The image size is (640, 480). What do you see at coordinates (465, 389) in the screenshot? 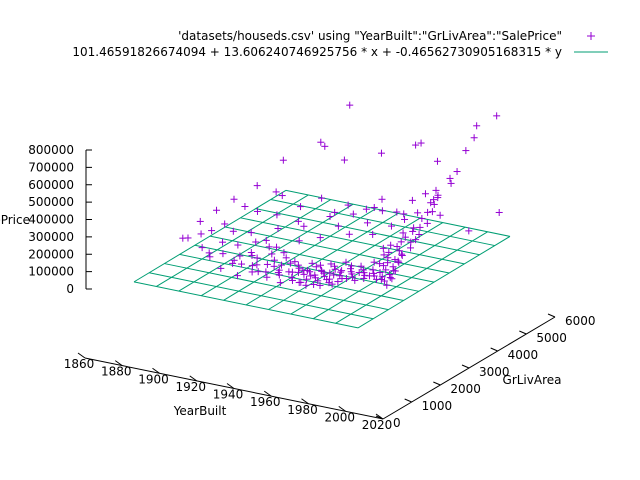
I see `y-tick-label: 2000` at bounding box center [465, 389].